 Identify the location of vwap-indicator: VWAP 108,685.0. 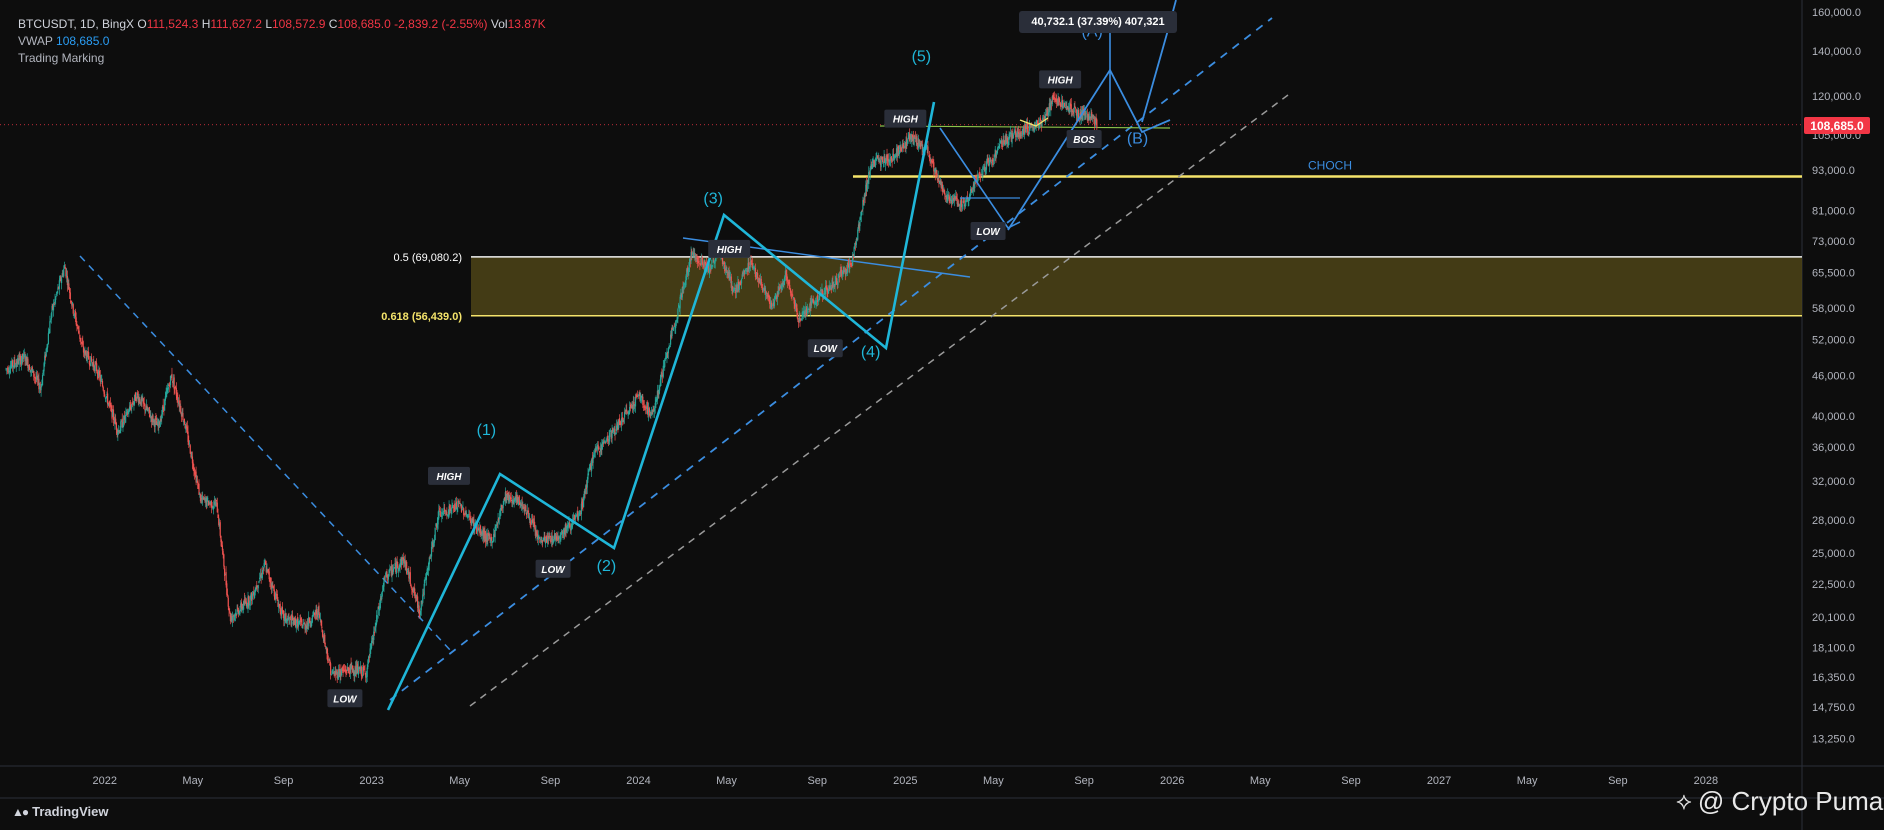
(63, 41).